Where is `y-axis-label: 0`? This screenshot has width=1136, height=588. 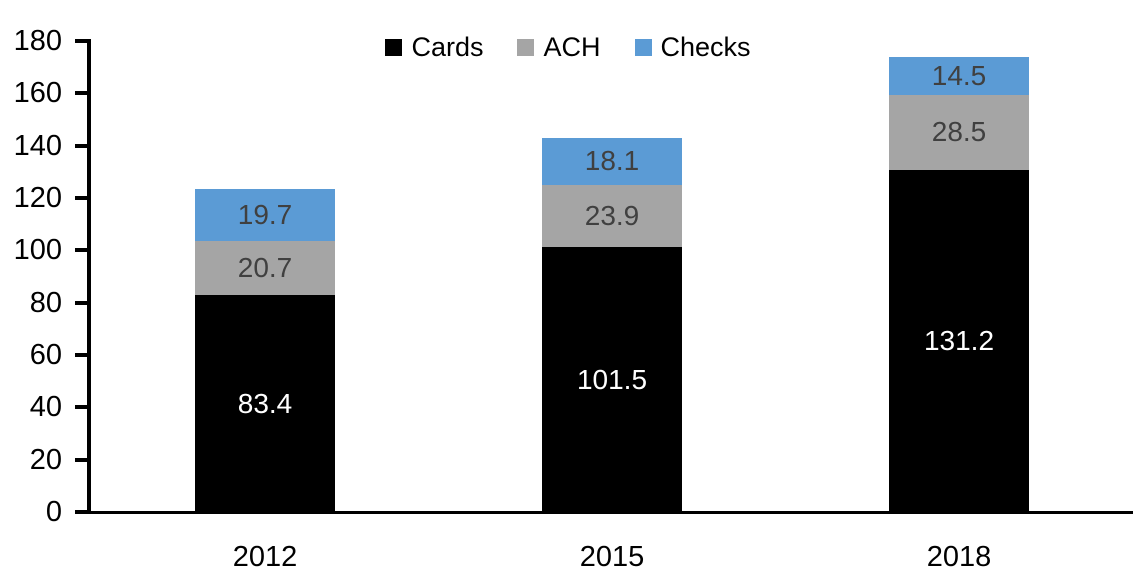 y-axis-label: 0 is located at coordinates (53, 512).